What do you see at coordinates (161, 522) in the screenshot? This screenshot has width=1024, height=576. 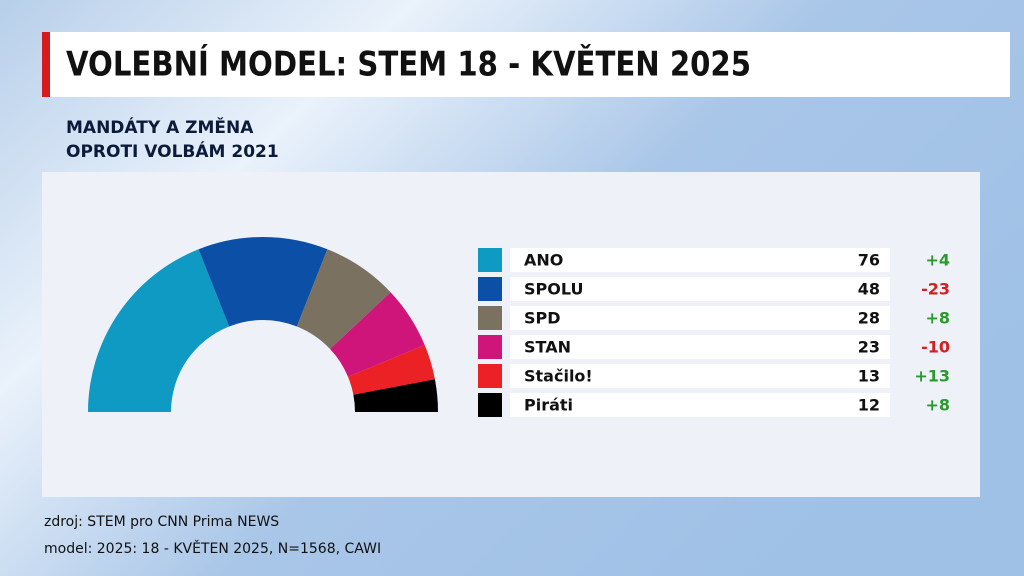 I see `source-note: zdroj: STEM pro CNN Prima NEWS` at bounding box center [161, 522].